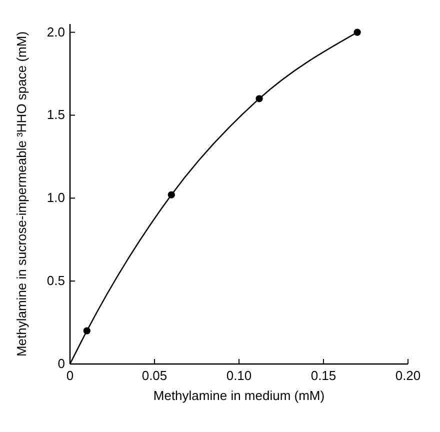 The height and width of the screenshot is (432, 440). I want to click on x-tick-label: 0.05, so click(155, 375).